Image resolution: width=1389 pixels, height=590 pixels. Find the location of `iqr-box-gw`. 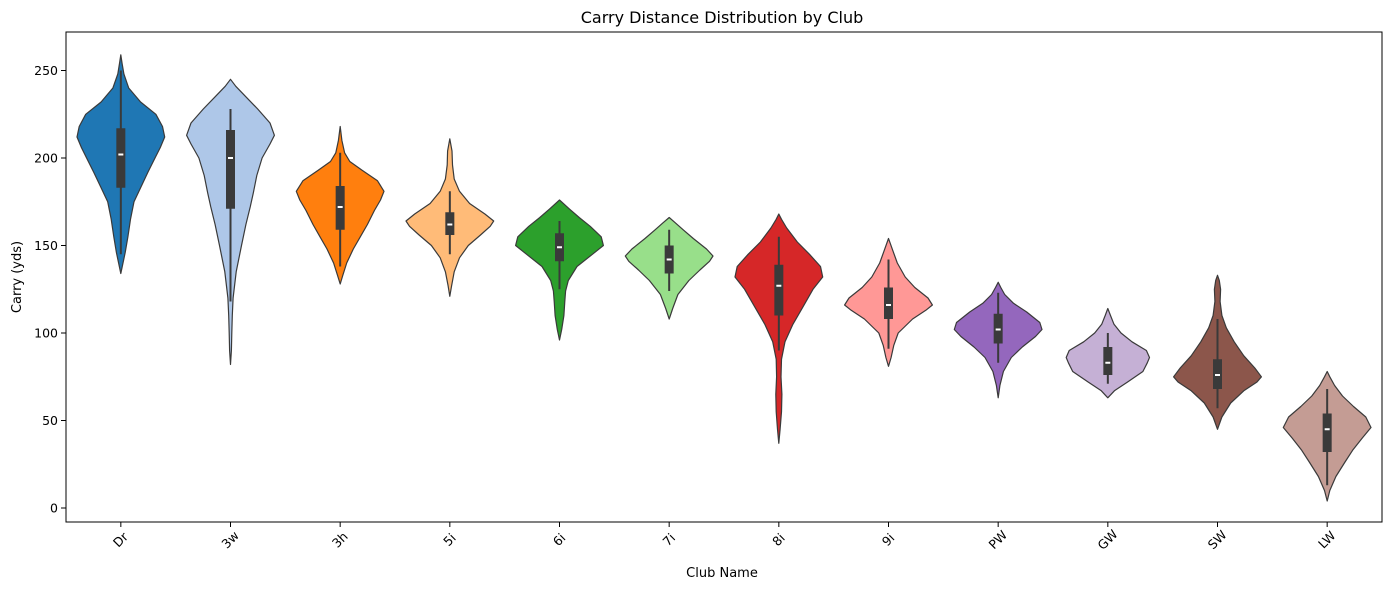

iqr-box-gw is located at coordinates (1108, 361).